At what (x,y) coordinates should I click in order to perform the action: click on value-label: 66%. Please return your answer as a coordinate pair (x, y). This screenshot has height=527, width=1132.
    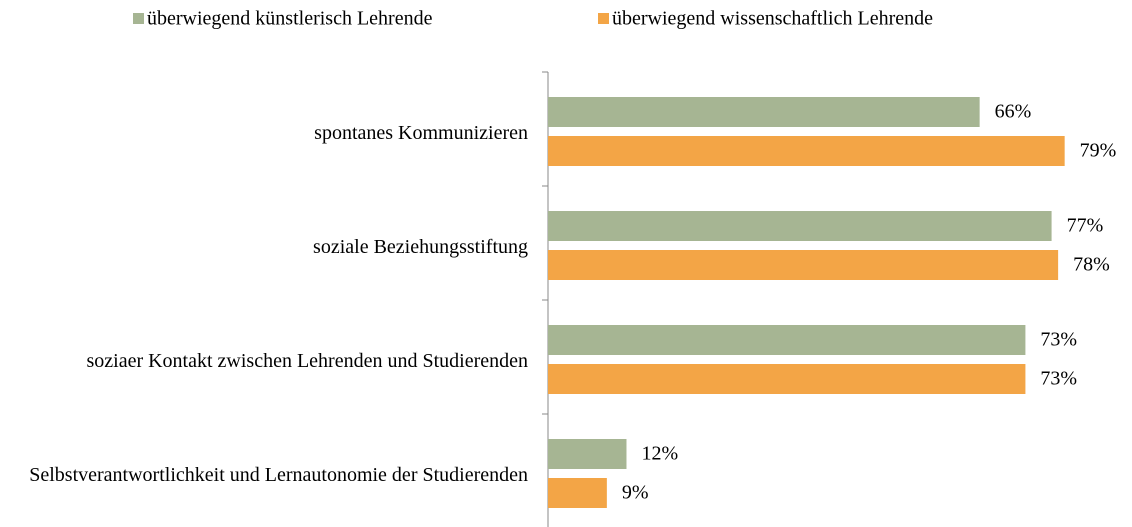
    Looking at the image, I should click on (1013, 112).